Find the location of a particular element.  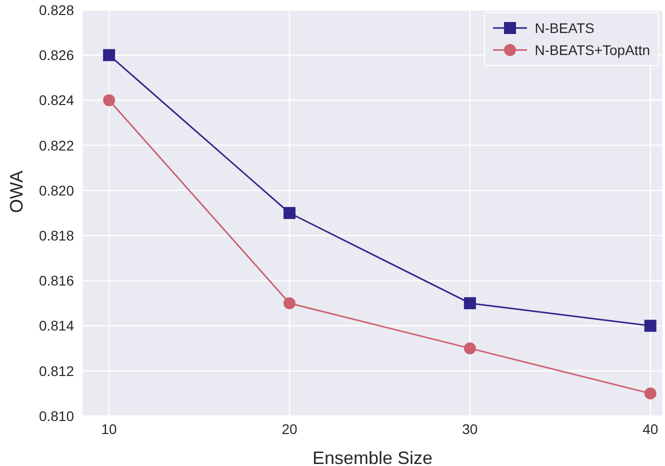

legend-label: N-BEATS+TopAttn is located at coordinates (592, 50).